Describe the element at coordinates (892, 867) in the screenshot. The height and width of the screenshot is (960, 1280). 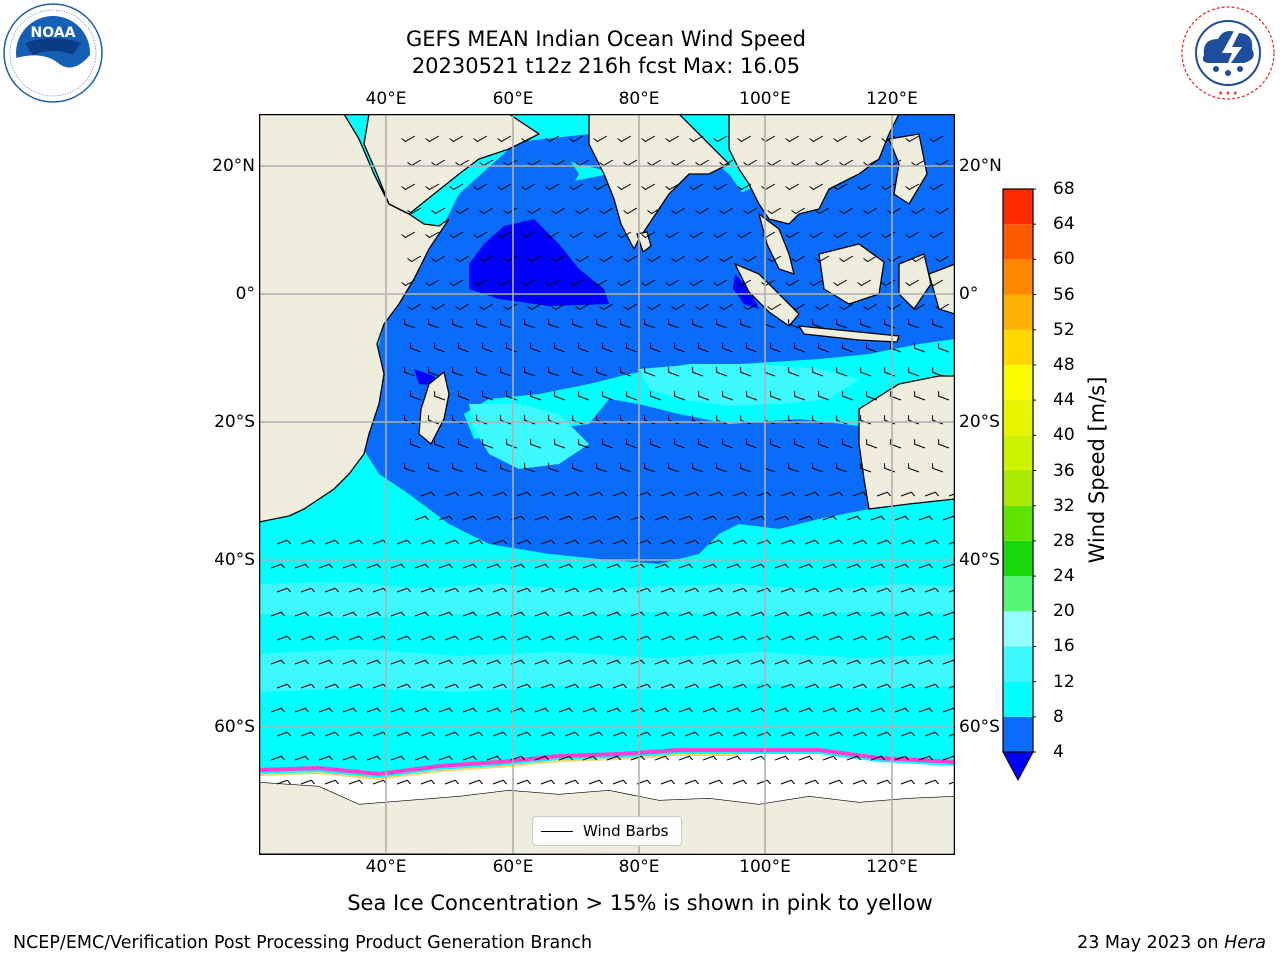
I see `lon-tick-bottom: 120°E` at that location.